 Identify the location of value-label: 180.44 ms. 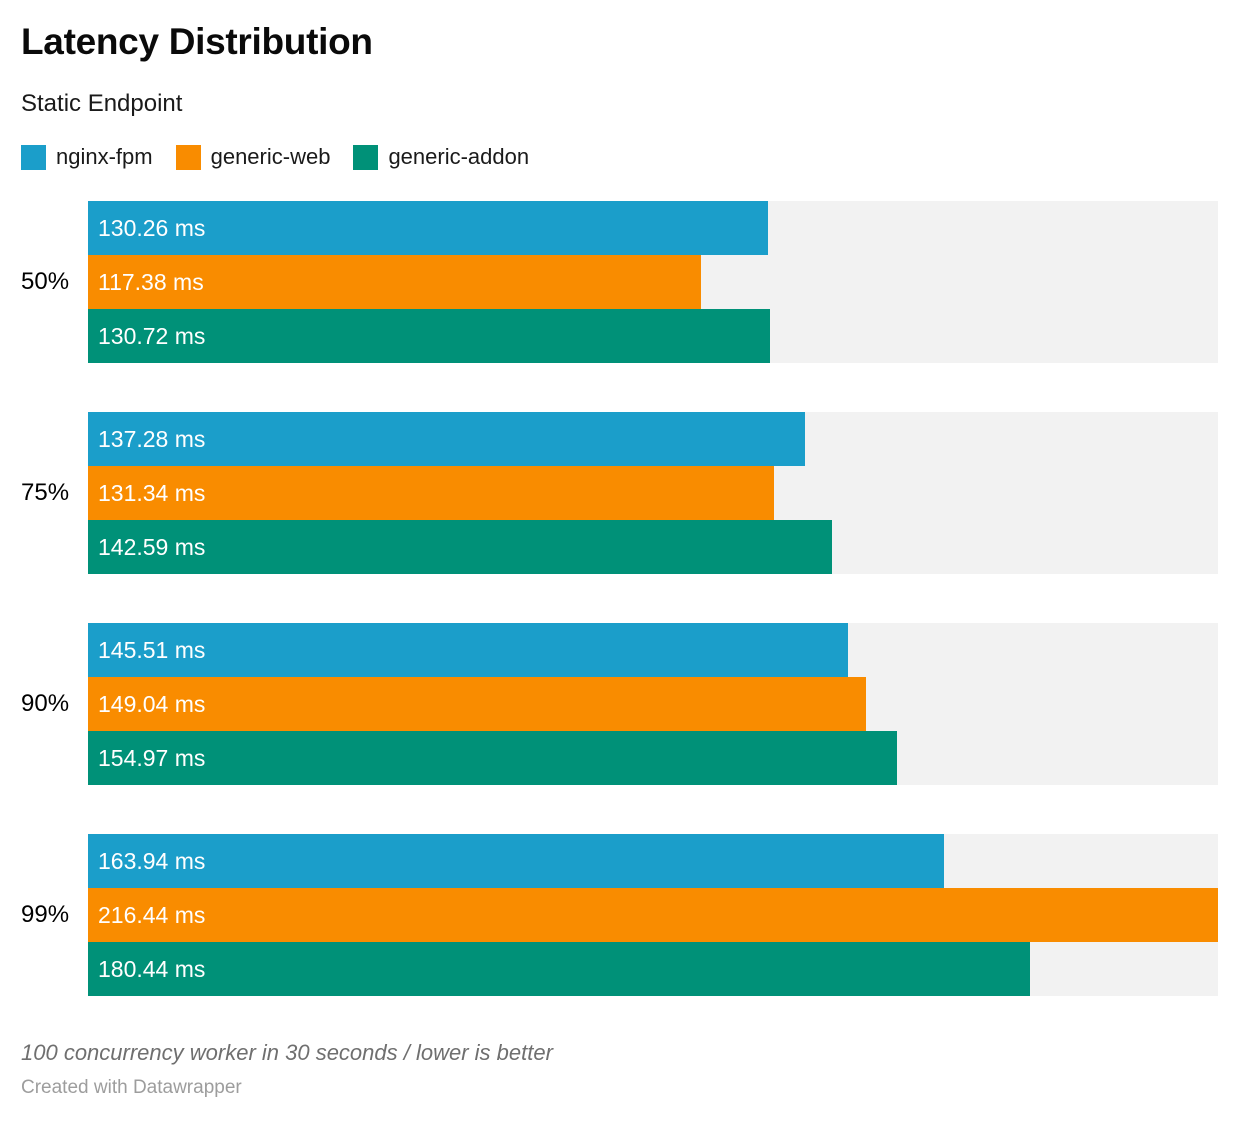
(152, 968).